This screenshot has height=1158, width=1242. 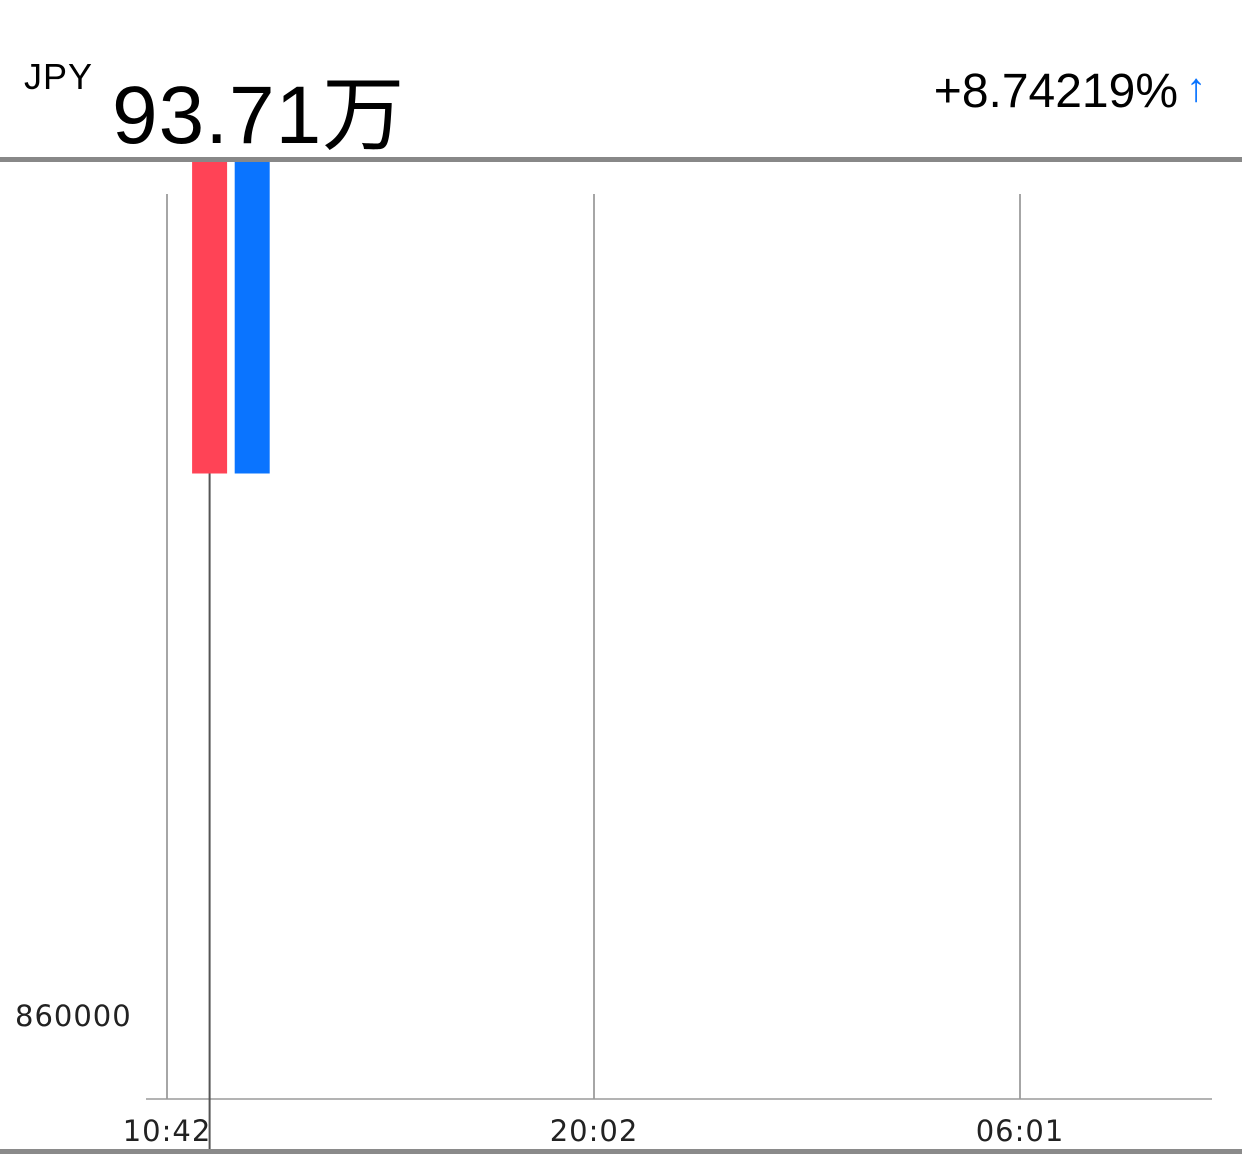 I want to click on x-tick-label: 06:01, so click(x=1020, y=1131).